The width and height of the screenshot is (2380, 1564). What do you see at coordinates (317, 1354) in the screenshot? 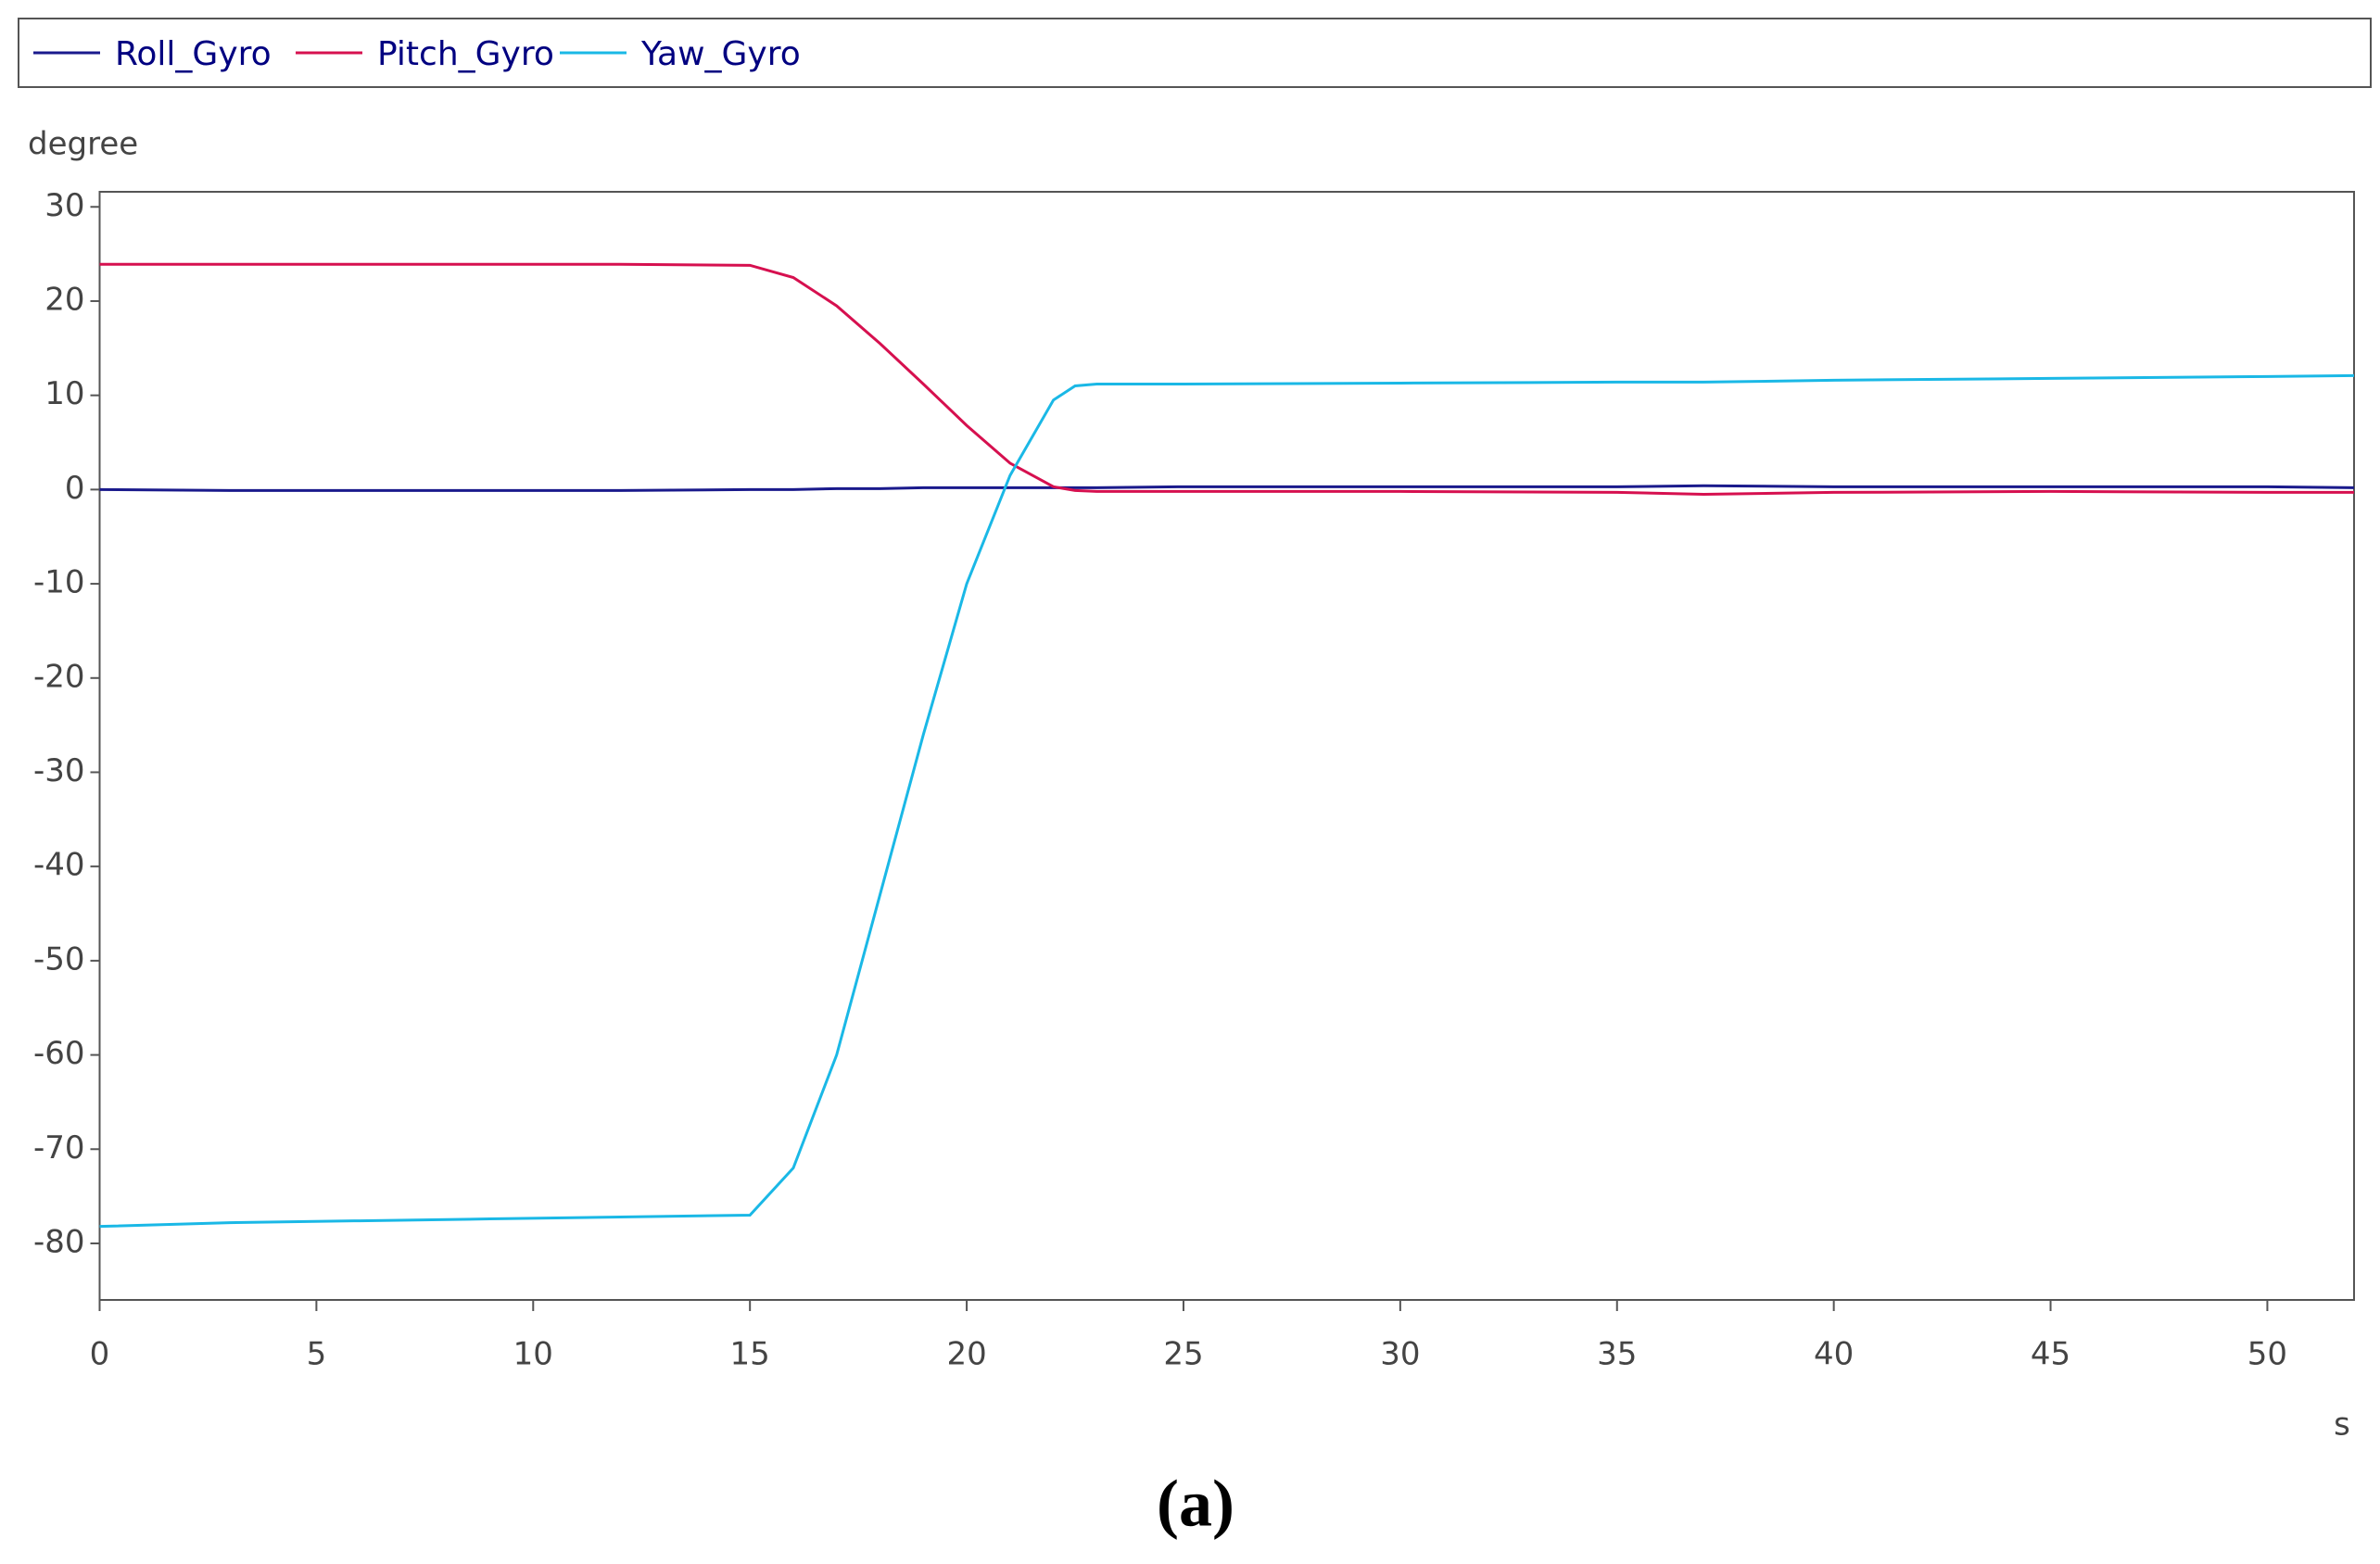
I see `x-tick-label: 5` at bounding box center [317, 1354].